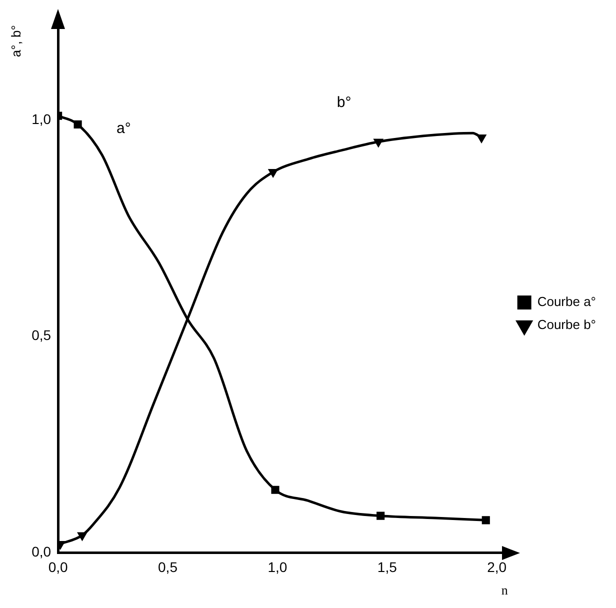 This screenshot has width=616, height=608. I want to click on x-axis-title: n, so click(504, 590).